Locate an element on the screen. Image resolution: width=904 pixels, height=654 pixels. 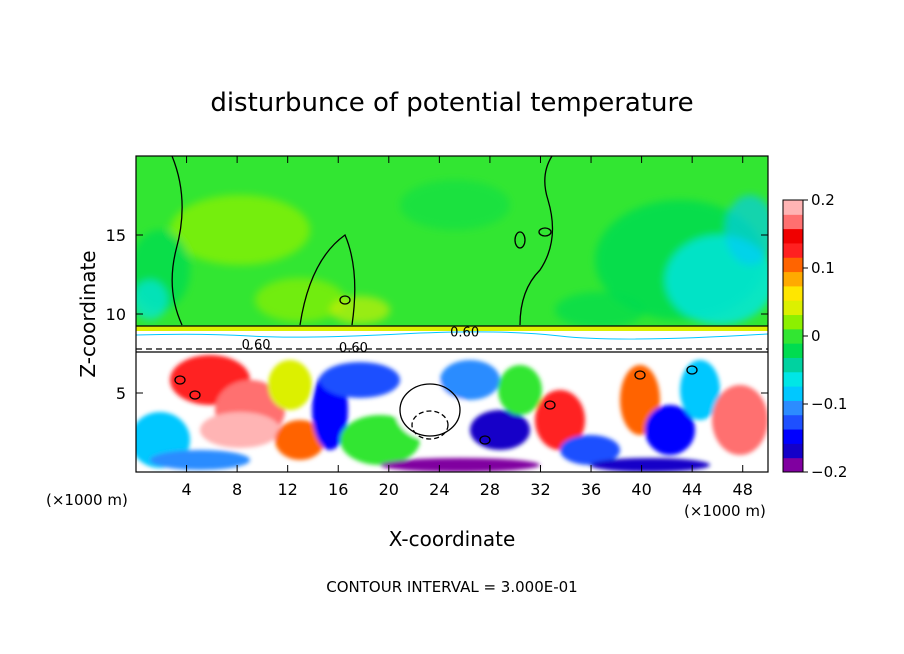
colorbar-tick-label: 0 is located at coordinates (816, 336).